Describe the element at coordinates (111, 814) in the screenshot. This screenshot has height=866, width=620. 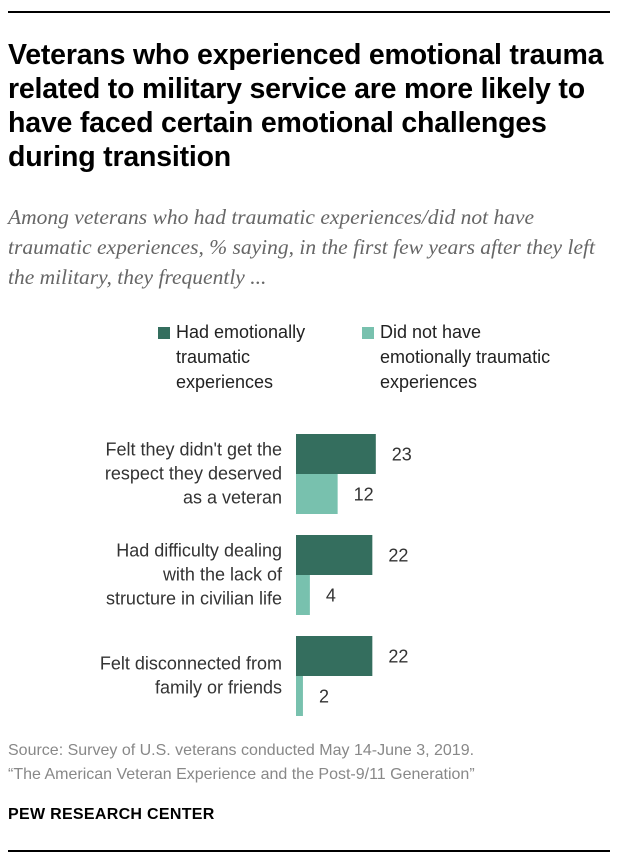
I see `brand-footer: PEW RESEARCH CENTER` at that location.